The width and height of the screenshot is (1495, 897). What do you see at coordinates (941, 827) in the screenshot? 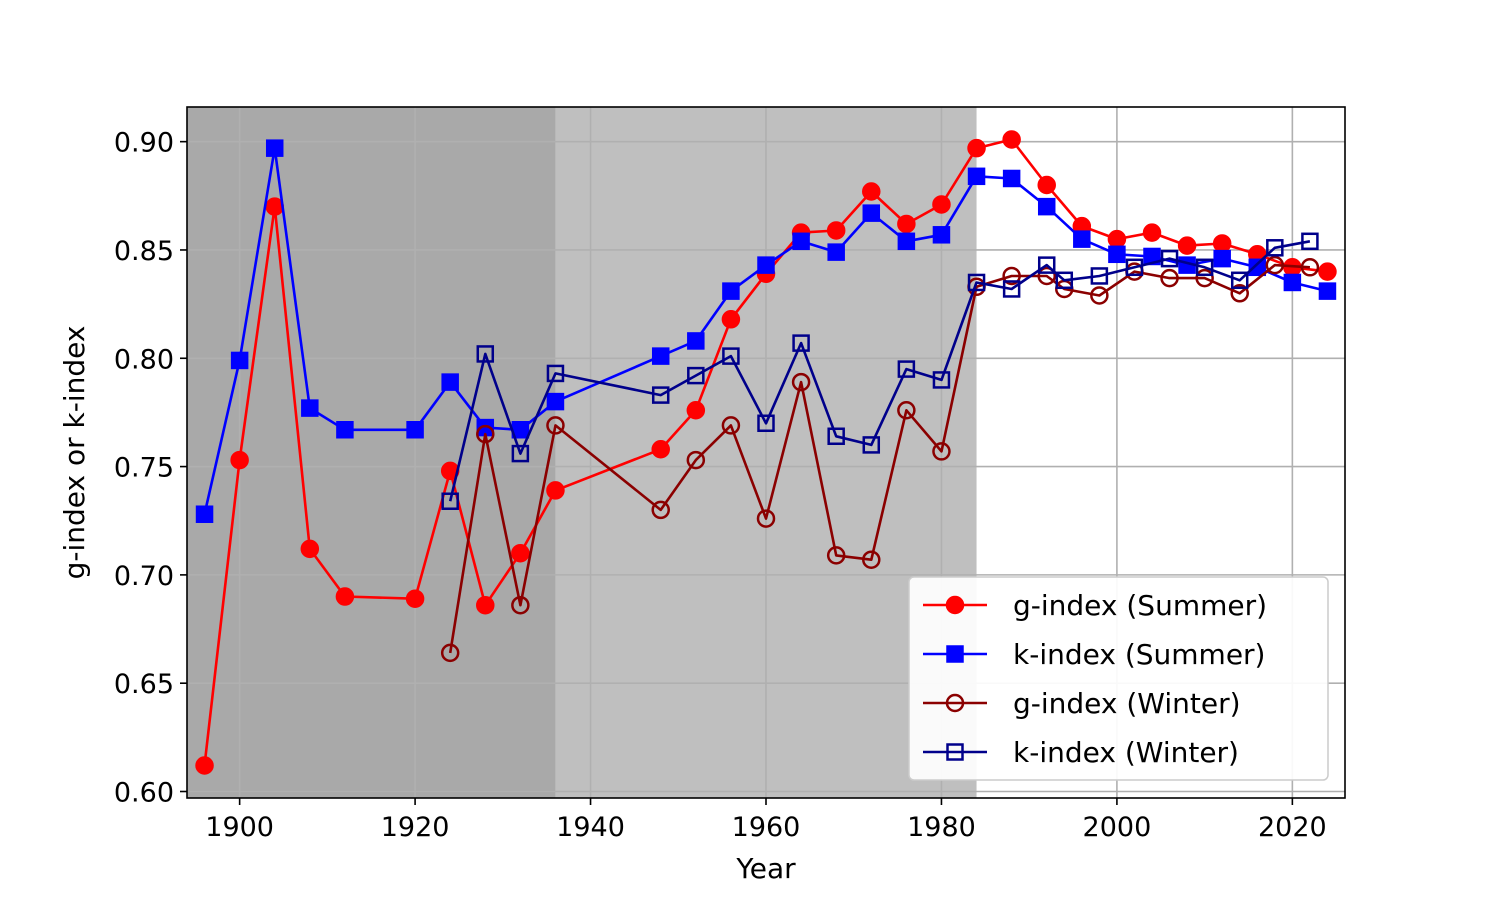
I see `x-tick-label: 1980` at bounding box center [941, 827].